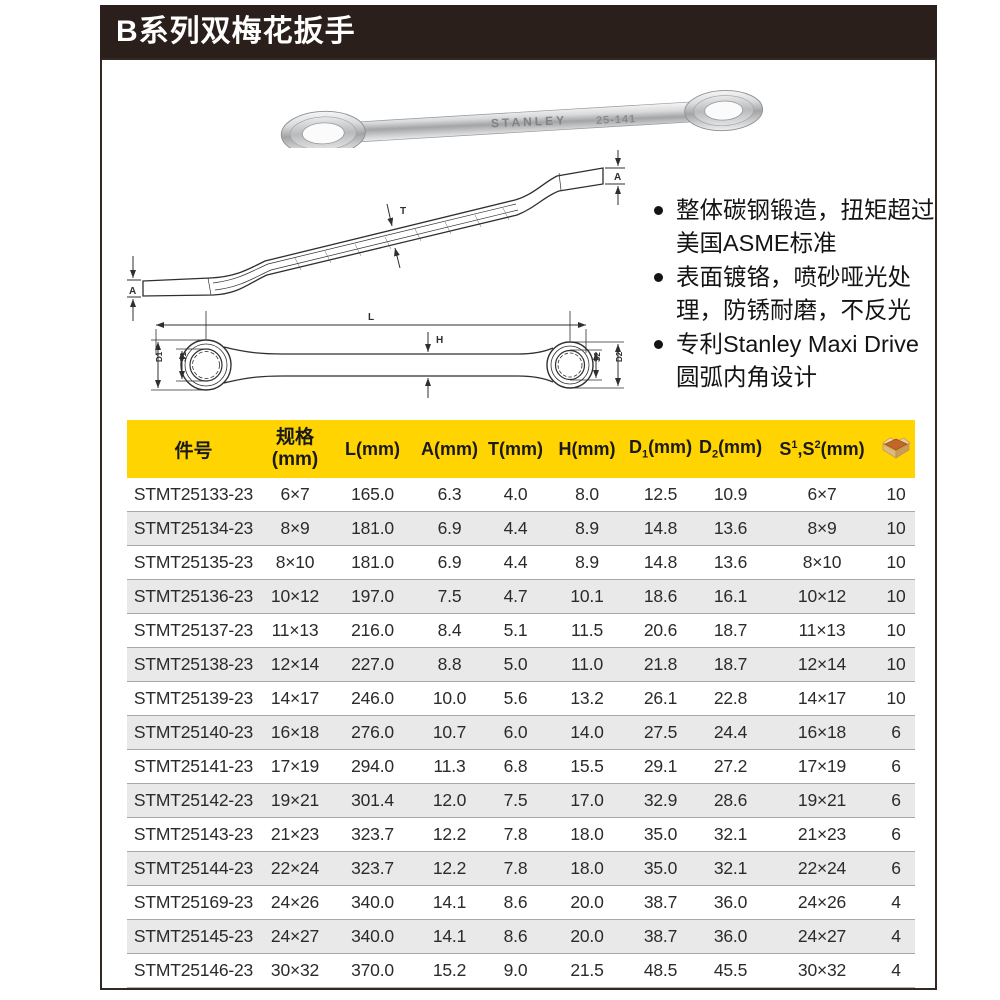 Image resolution: width=1000 pixels, height=1000 pixels. Describe the element at coordinates (183, 357) in the screenshot. I see `dim-label-s1: S1` at that location.